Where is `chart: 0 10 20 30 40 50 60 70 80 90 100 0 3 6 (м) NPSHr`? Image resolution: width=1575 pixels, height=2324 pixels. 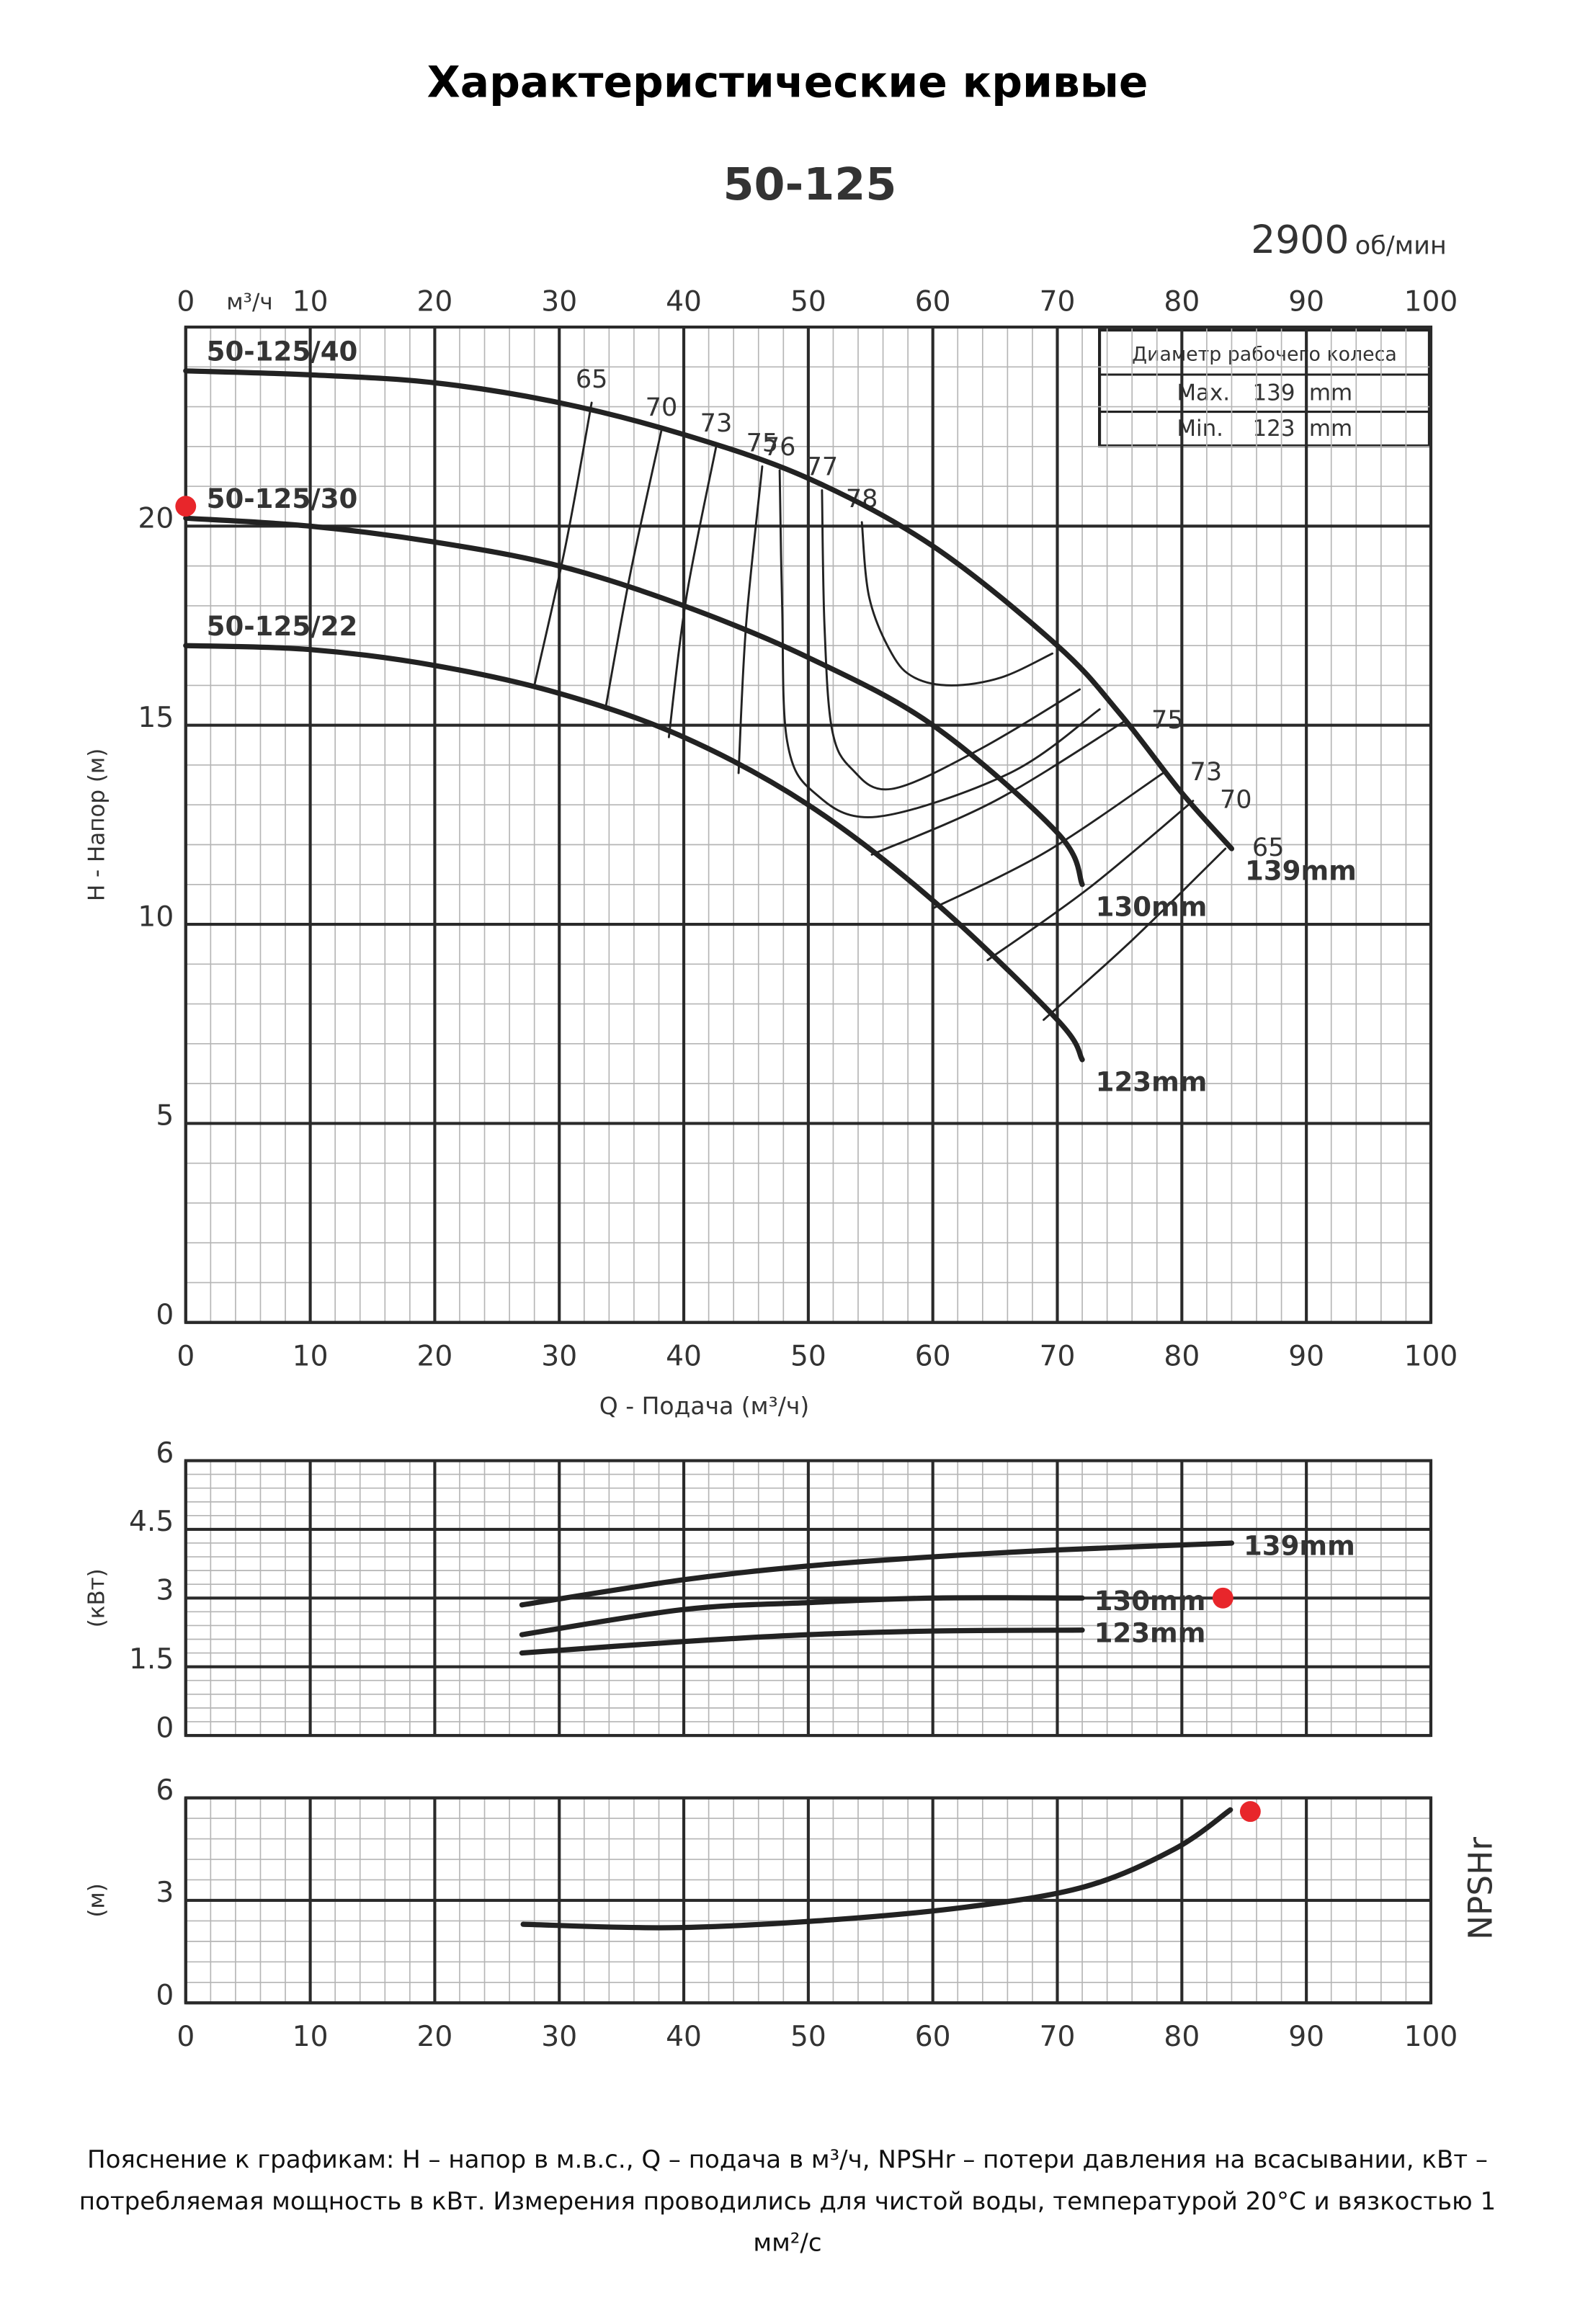
chart: 0 10 20 30 40 50 60 70 80 90 100 0 3 6 (м) NPSHr is located at coordinates (792, 1913).